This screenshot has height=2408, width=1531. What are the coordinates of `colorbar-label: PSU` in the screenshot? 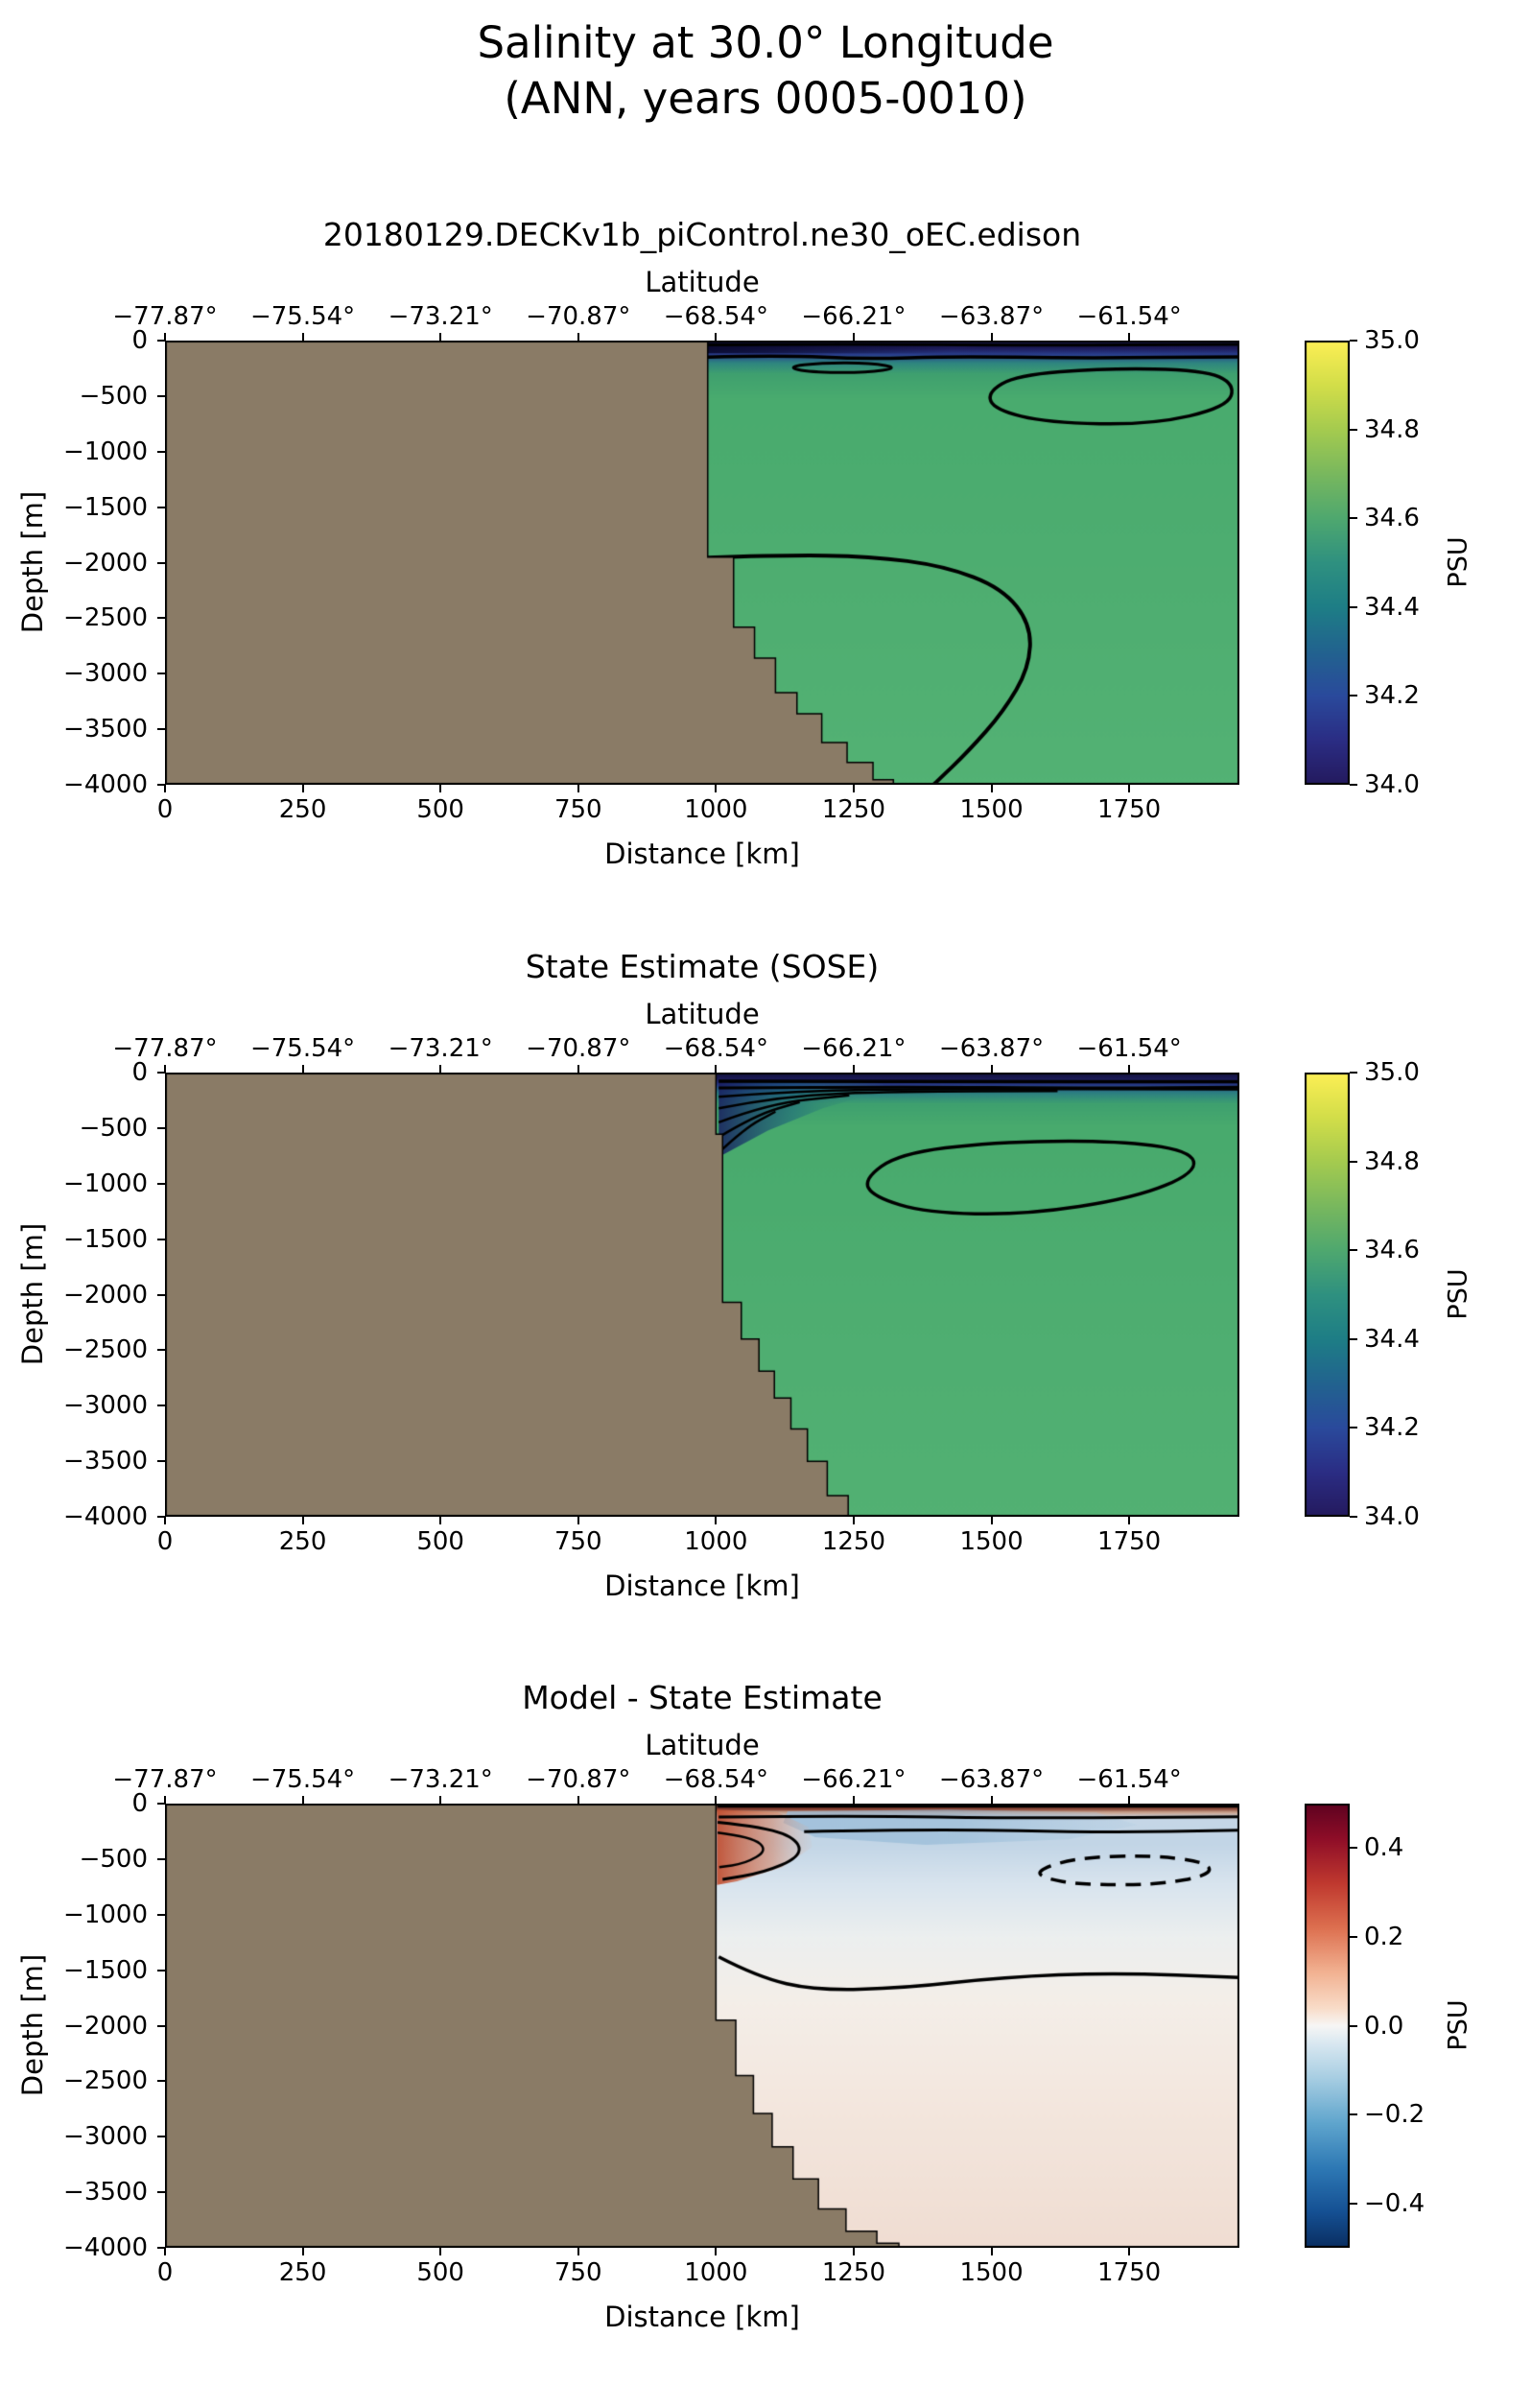 It's located at (1458, 1294).